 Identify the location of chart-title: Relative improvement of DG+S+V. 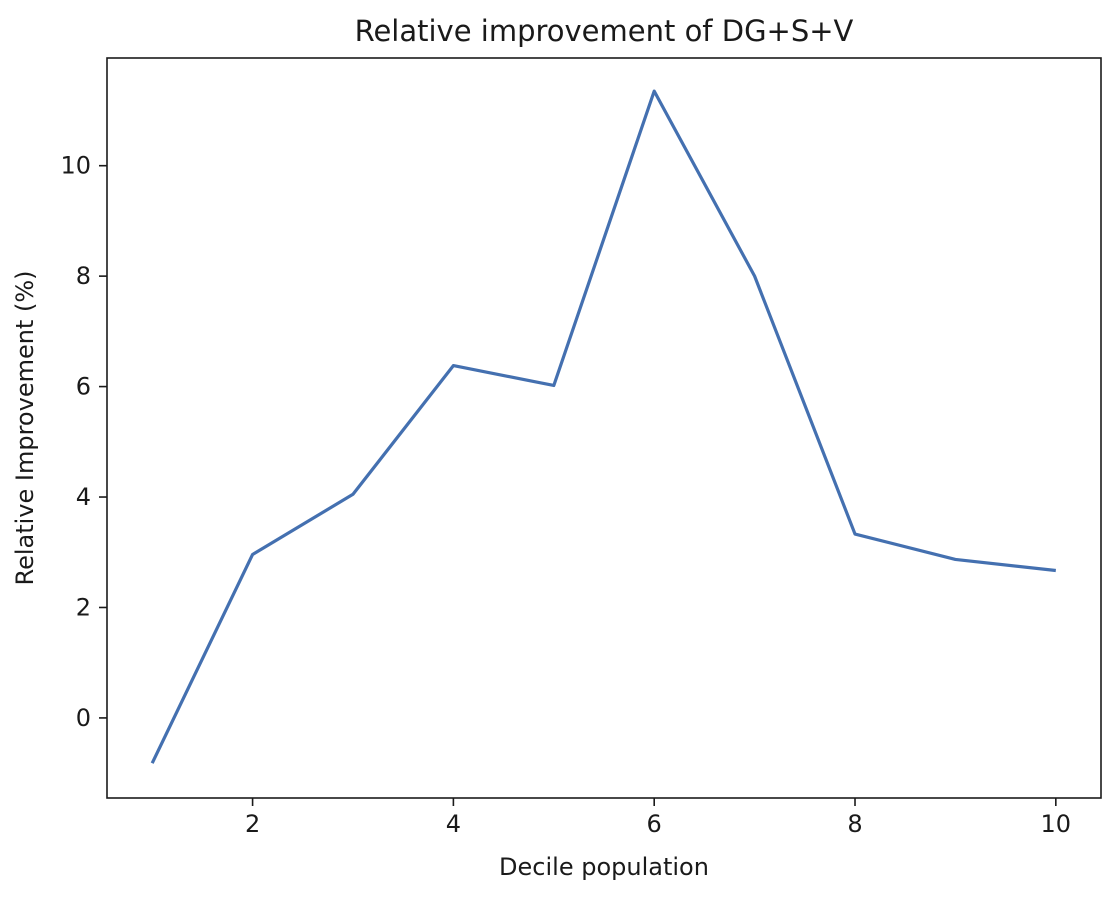
(604, 31).